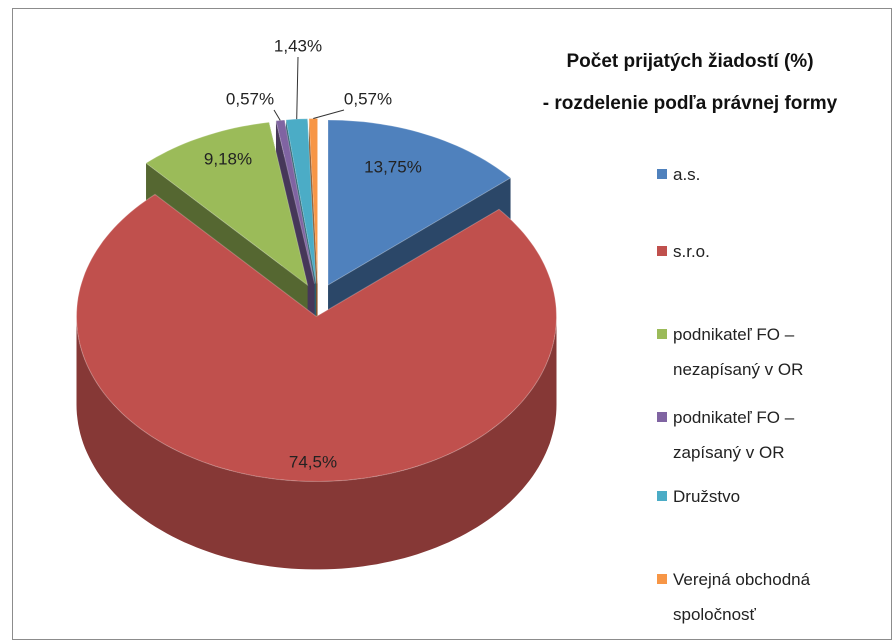 This screenshot has width=896, height=642. Describe the element at coordinates (228, 158) in the screenshot. I see `data-label: 9,18%` at that location.